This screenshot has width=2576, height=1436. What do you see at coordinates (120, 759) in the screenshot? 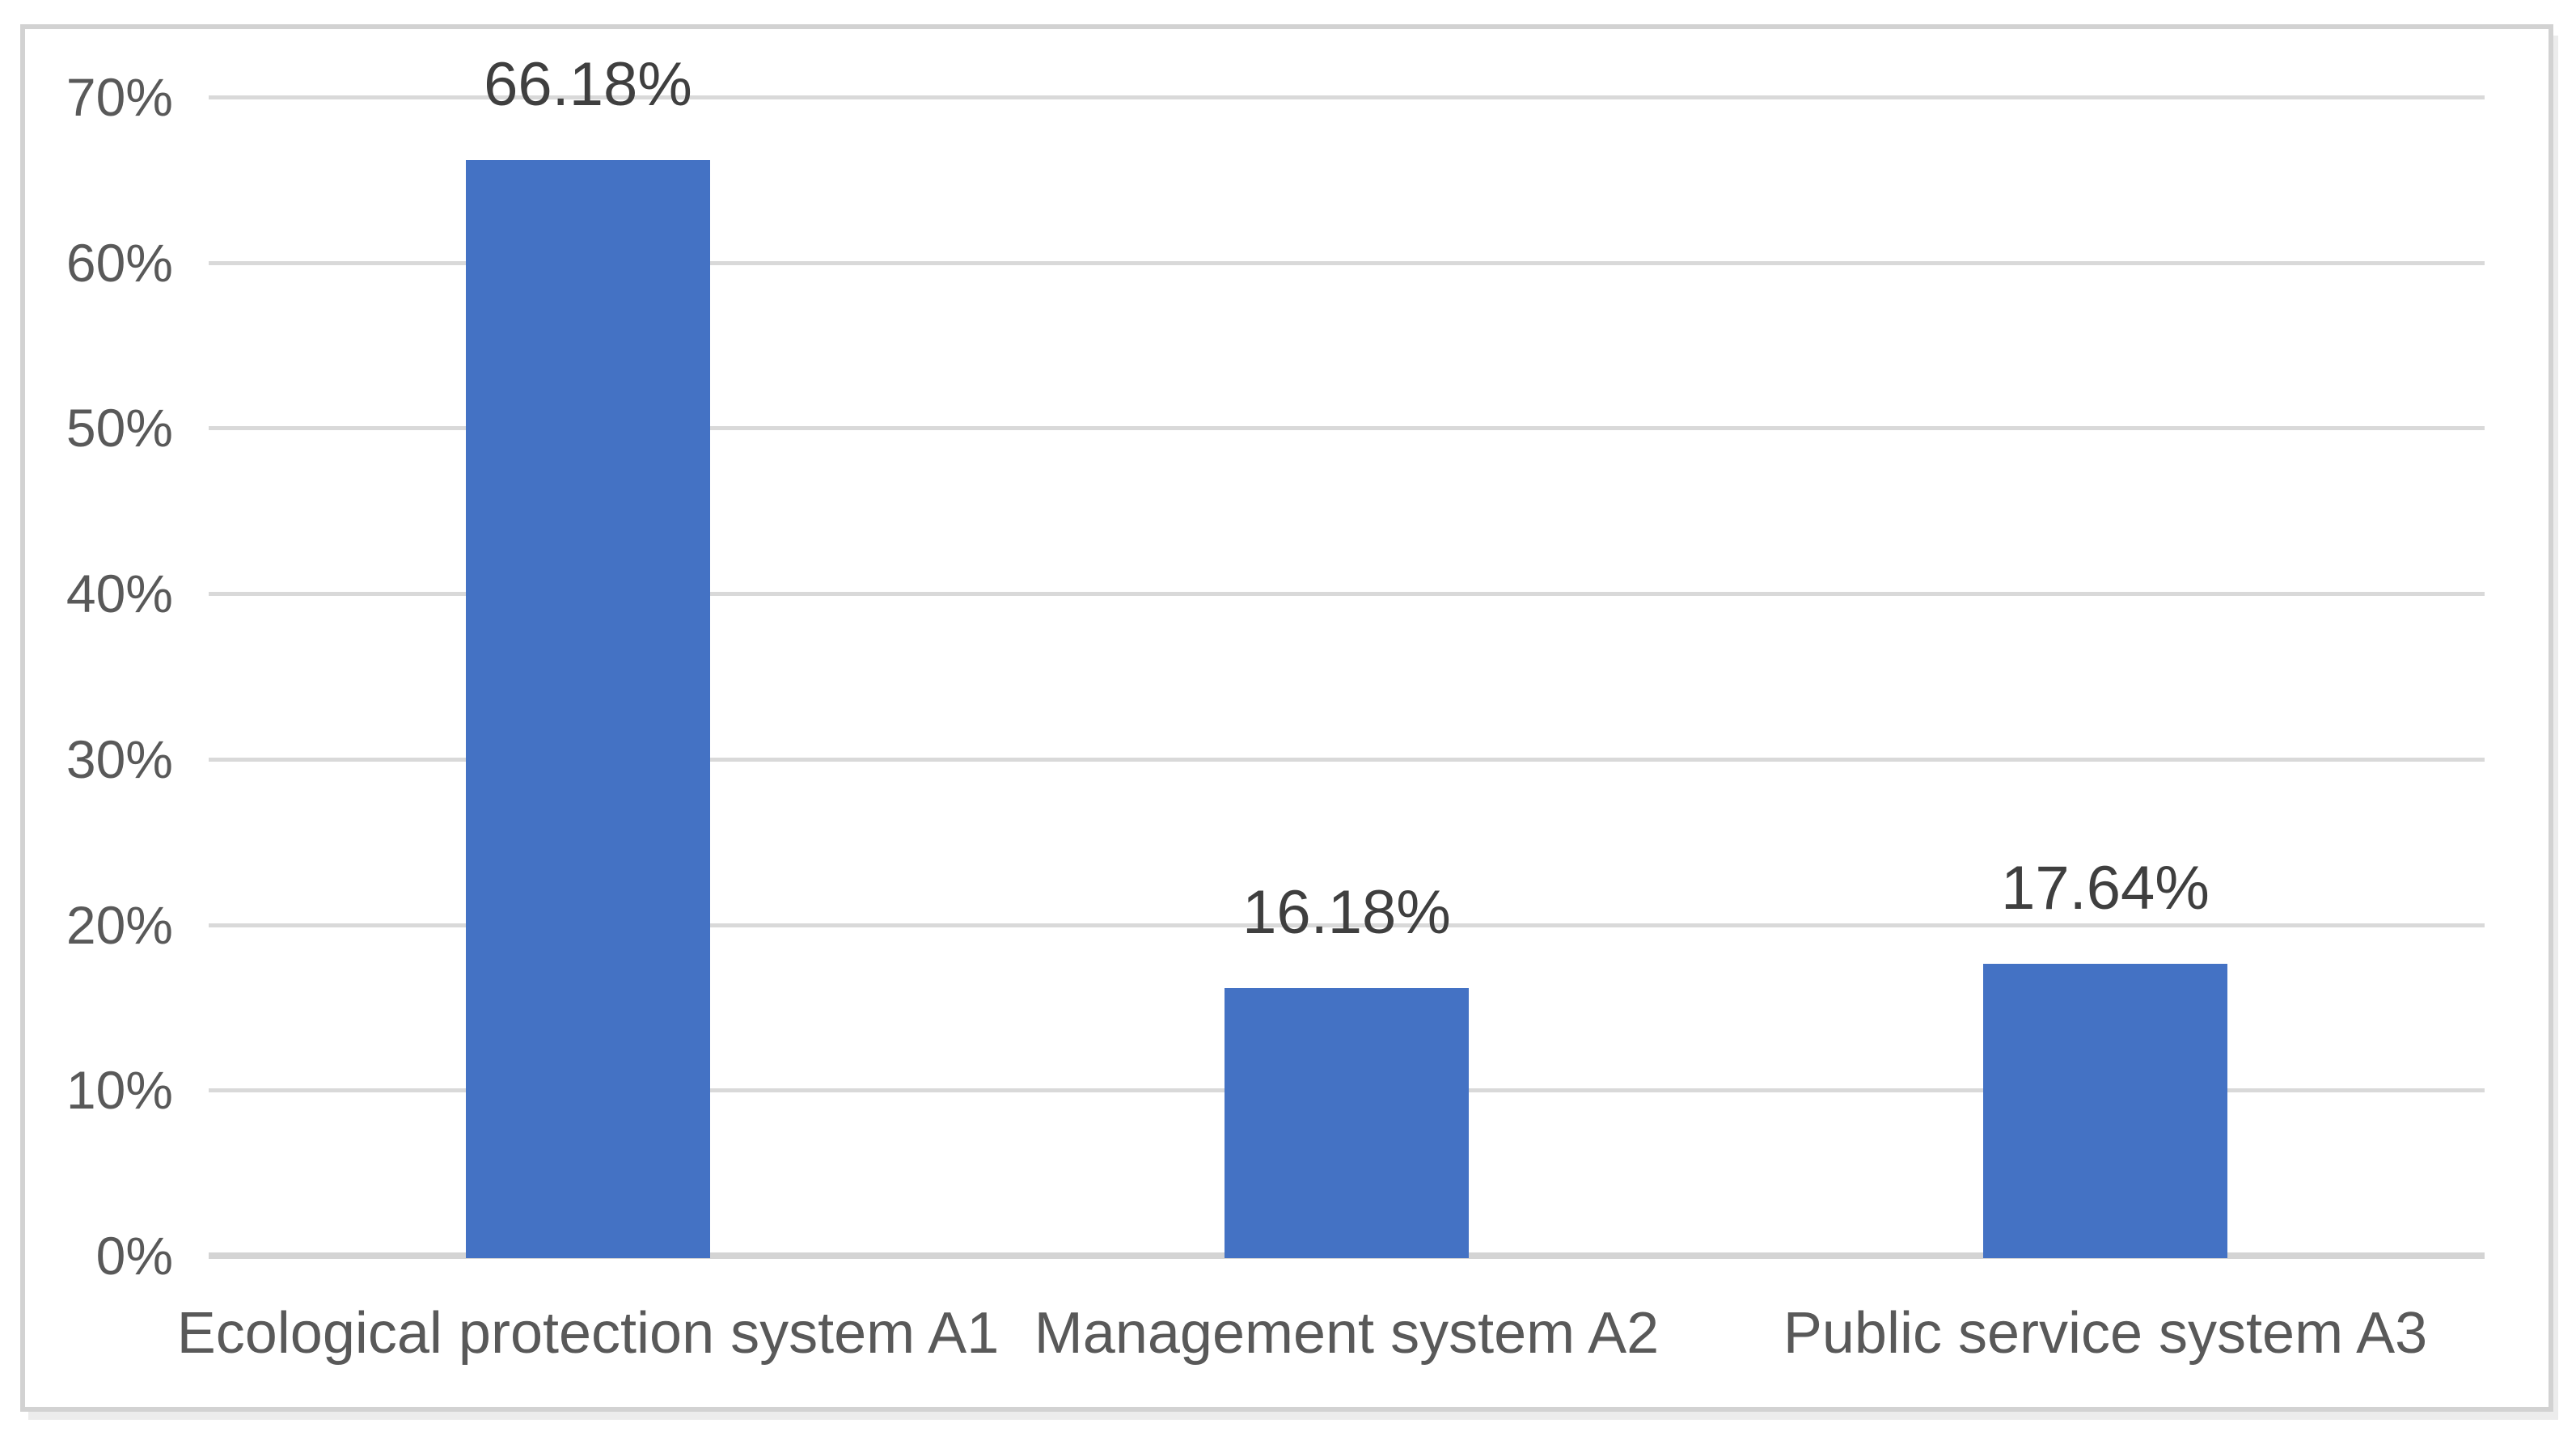
I see `y-axis-tick-label-30pct: 30%` at bounding box center [120, 759].